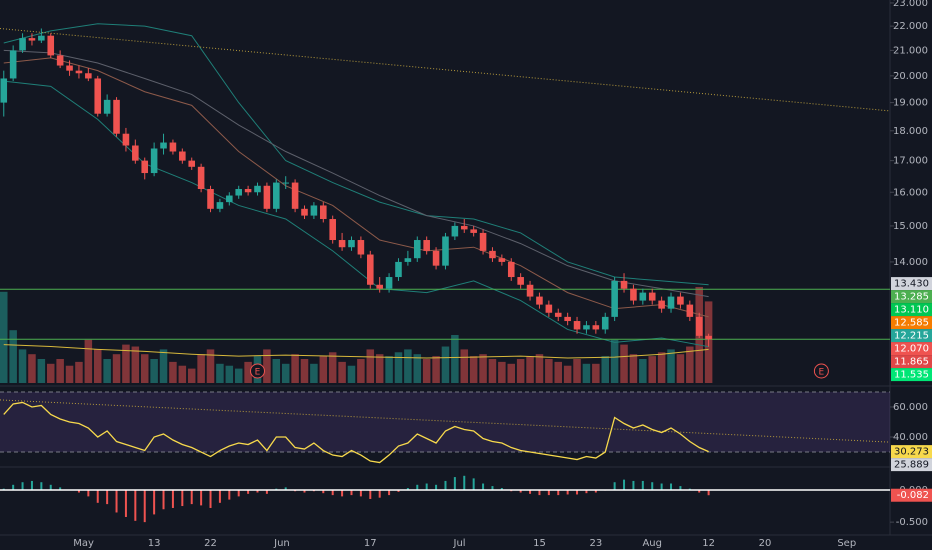 The width and height of the screenshot is (932, 550). Describe the element at coordinates (708, 543) in the screenshot. I see `x-tick-label: 12` at that location.